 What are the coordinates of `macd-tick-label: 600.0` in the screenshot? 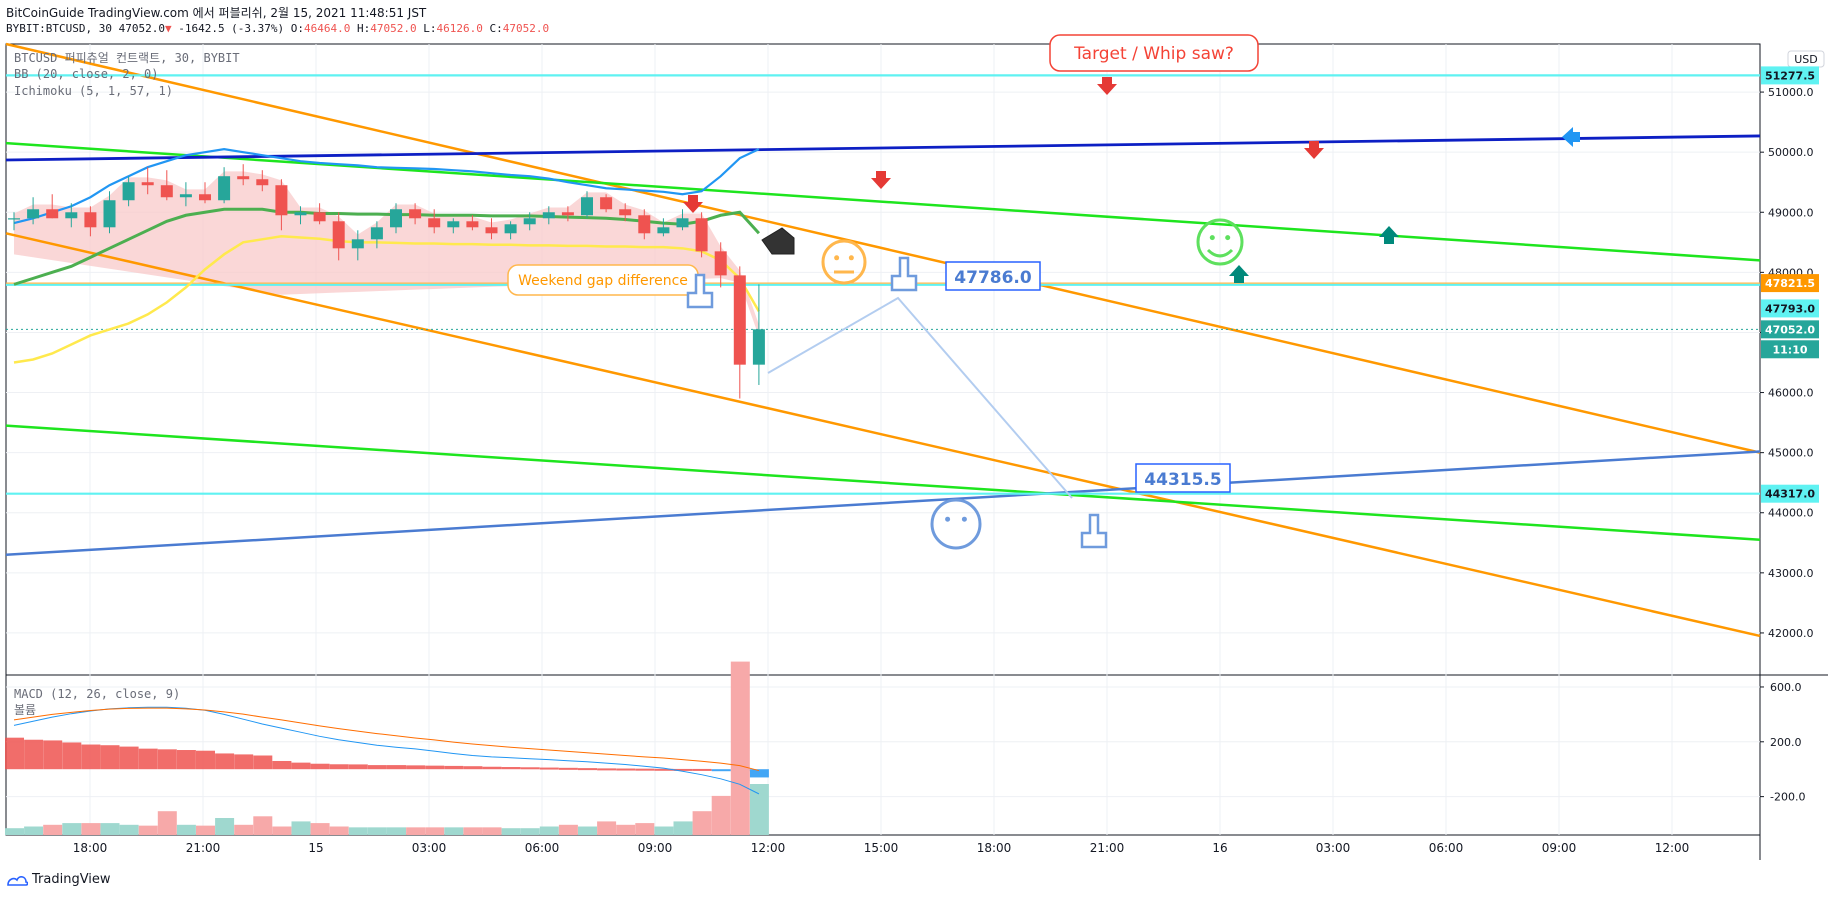 It's located at (1786, 687).